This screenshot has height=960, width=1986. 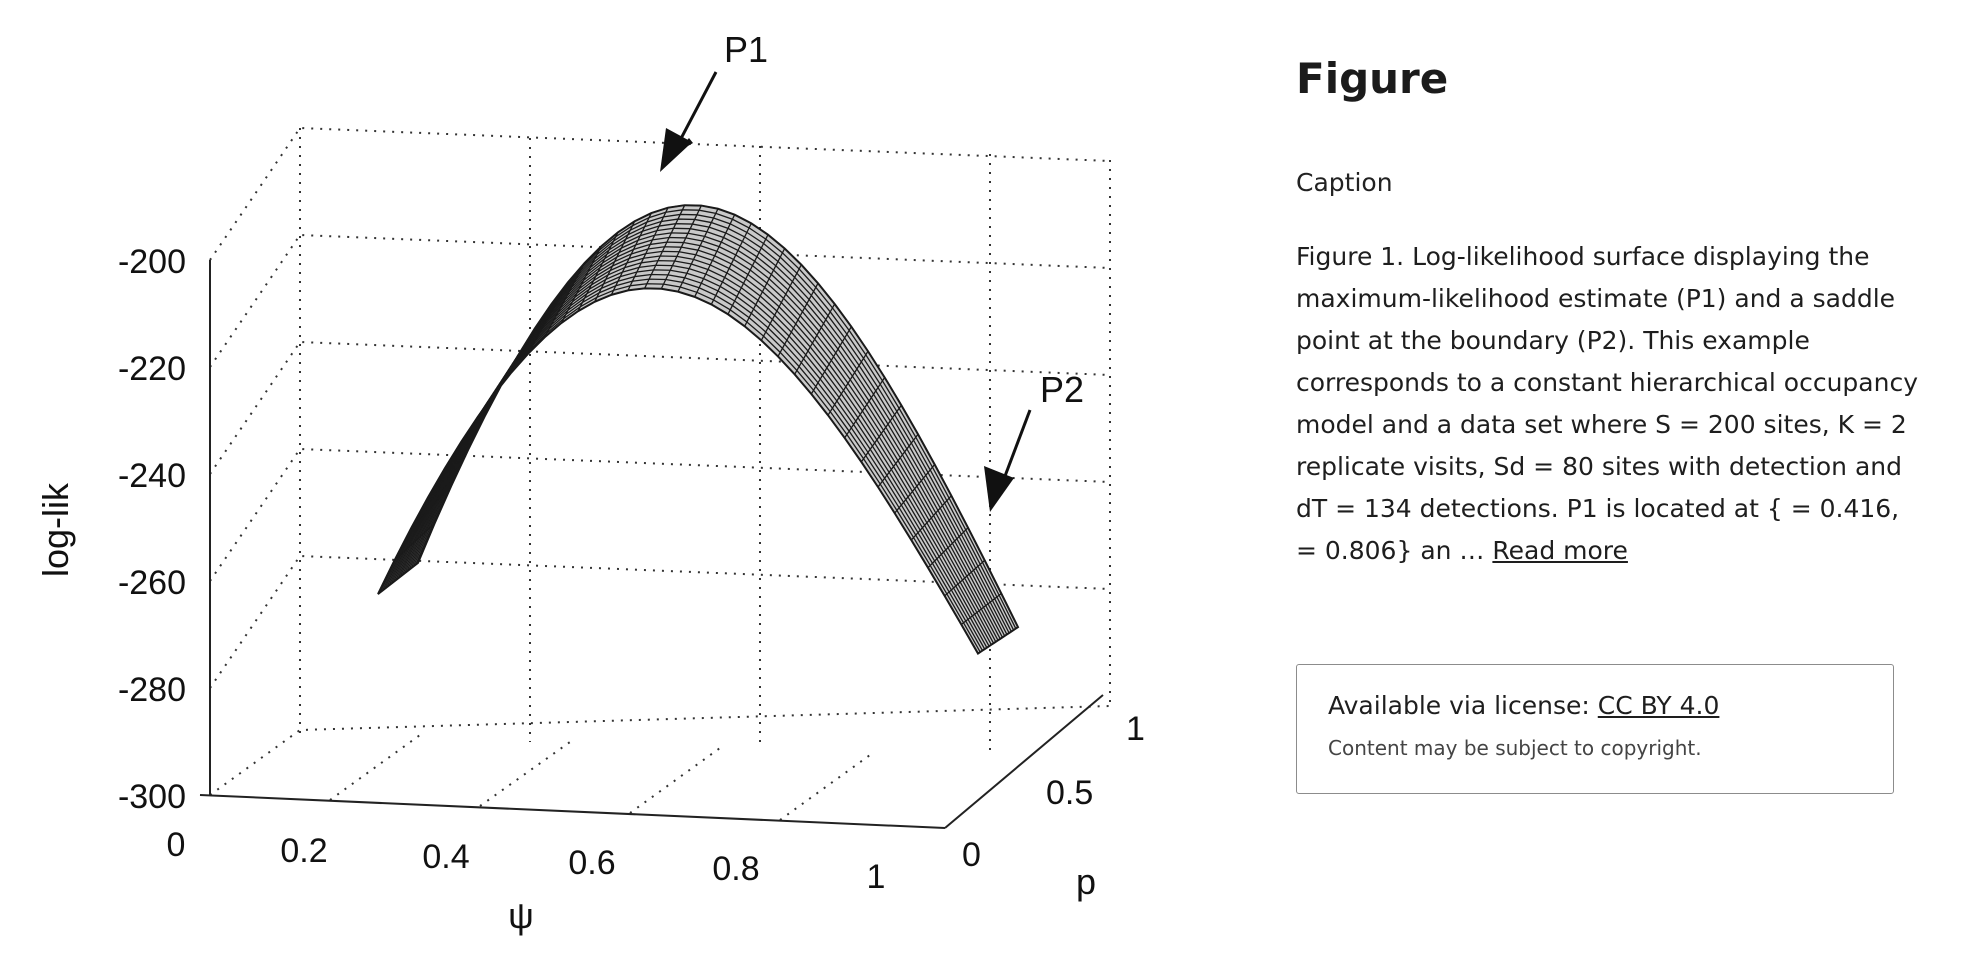 I want to click on p2-arrow, so click(x=1008, y=460).